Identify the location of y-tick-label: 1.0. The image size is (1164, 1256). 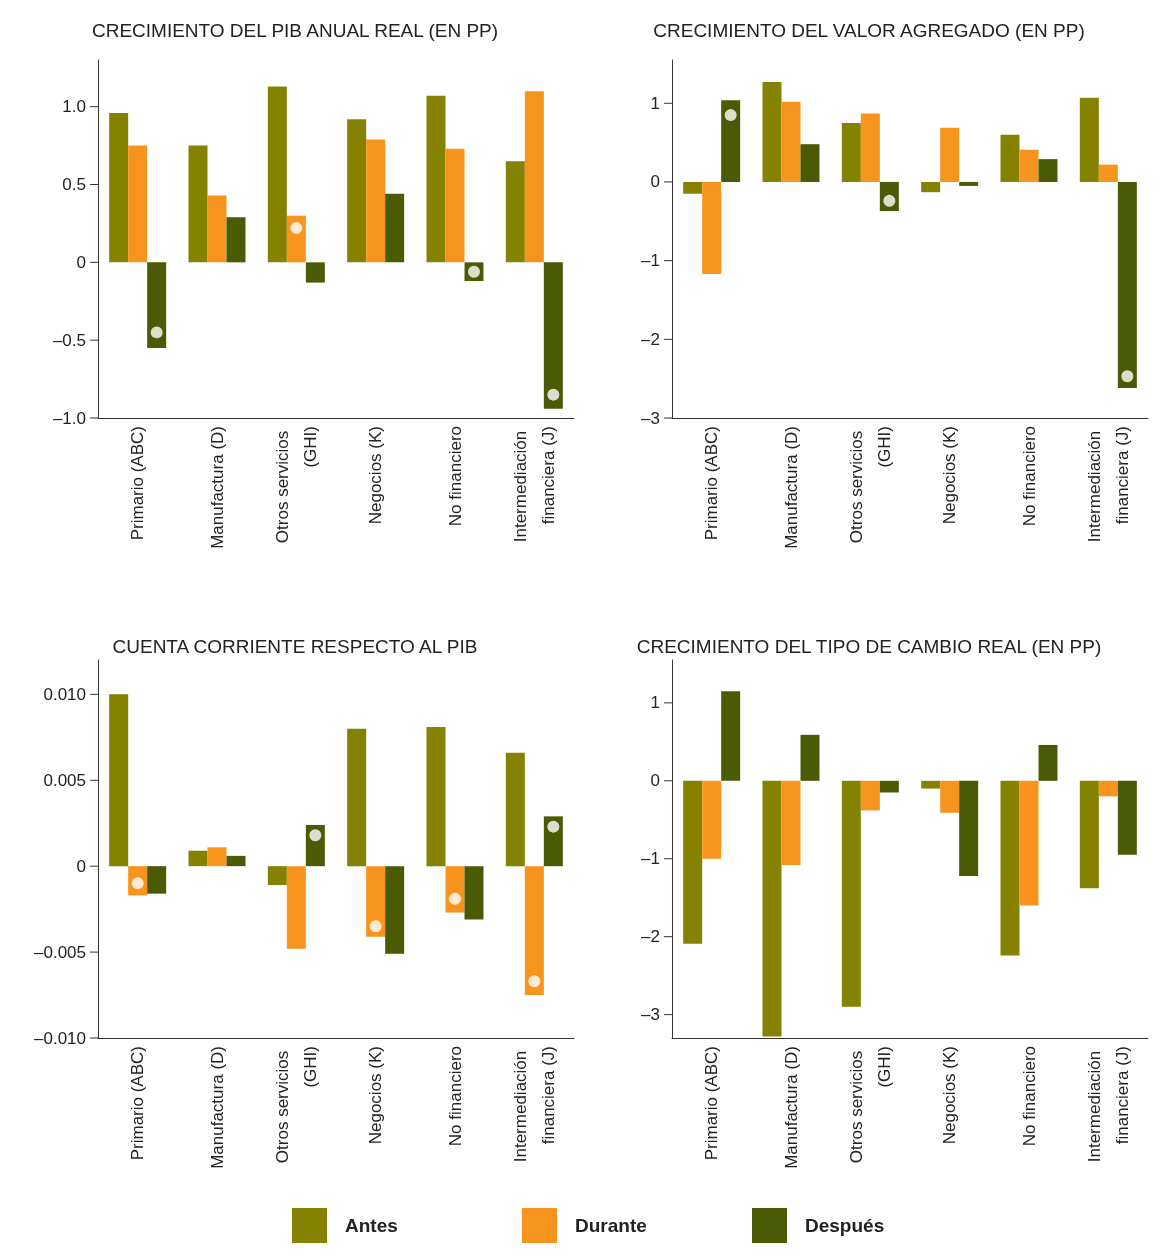
(74, 107).